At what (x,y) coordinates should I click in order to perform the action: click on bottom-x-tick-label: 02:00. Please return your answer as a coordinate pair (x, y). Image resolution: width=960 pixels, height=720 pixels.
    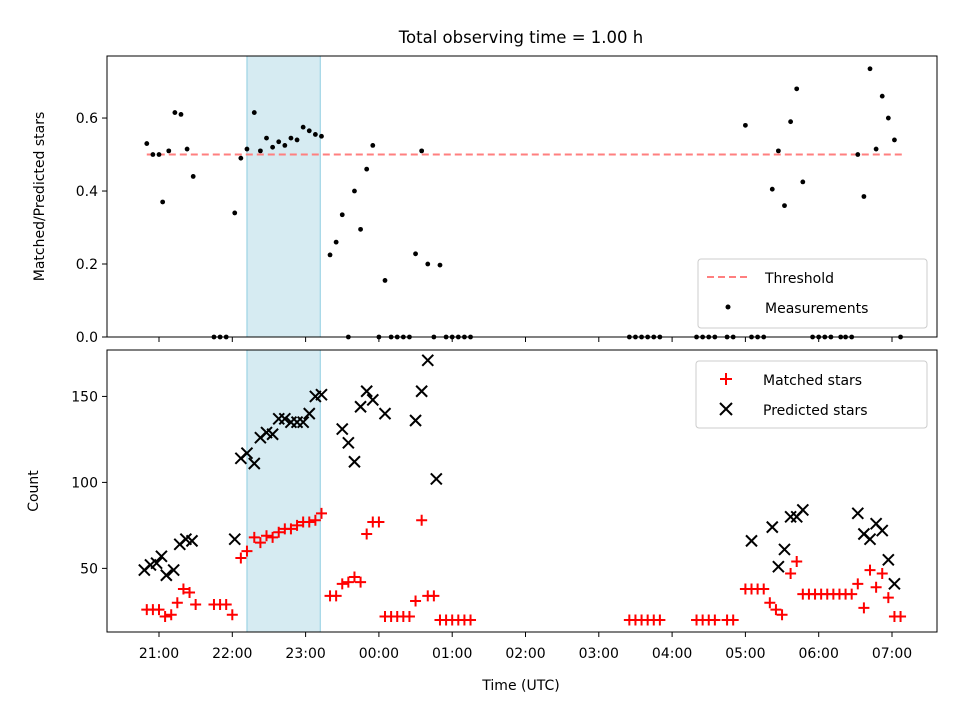
    Looking at the image, I should click on (525, 654).